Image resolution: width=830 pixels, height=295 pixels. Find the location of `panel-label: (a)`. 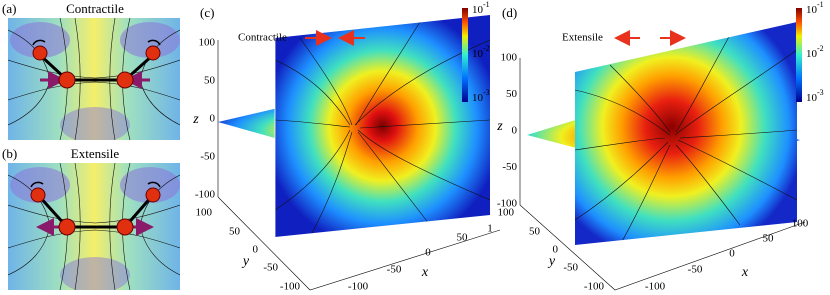

panel-label: (a) is located at coordinates (9, 8).